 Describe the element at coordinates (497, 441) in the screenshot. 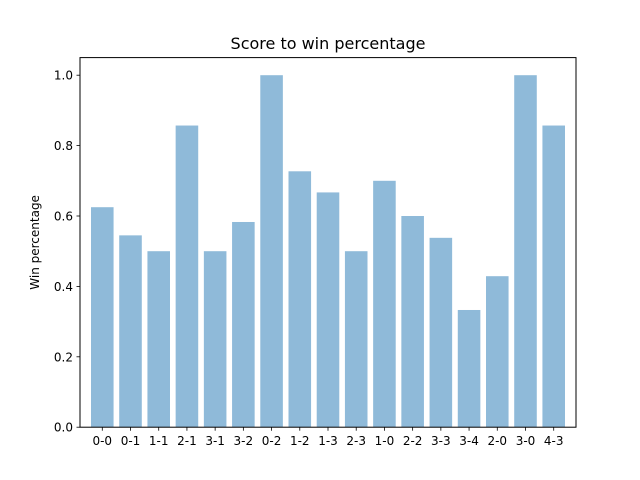

I see `x-tick-label: 2-0` at that location.